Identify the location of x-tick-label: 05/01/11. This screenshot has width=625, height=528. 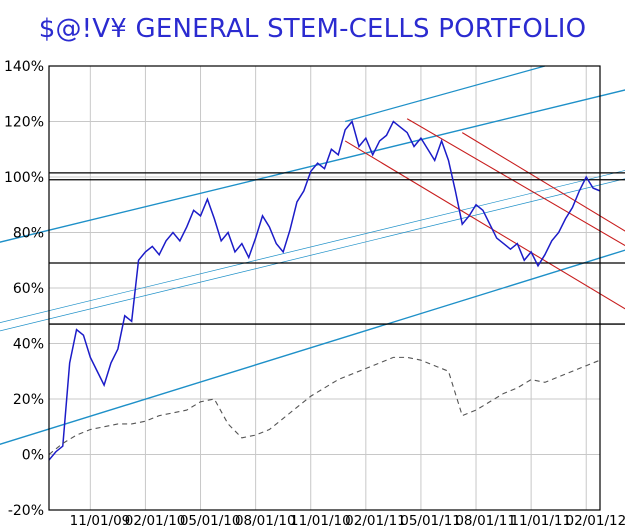
(430, 520).